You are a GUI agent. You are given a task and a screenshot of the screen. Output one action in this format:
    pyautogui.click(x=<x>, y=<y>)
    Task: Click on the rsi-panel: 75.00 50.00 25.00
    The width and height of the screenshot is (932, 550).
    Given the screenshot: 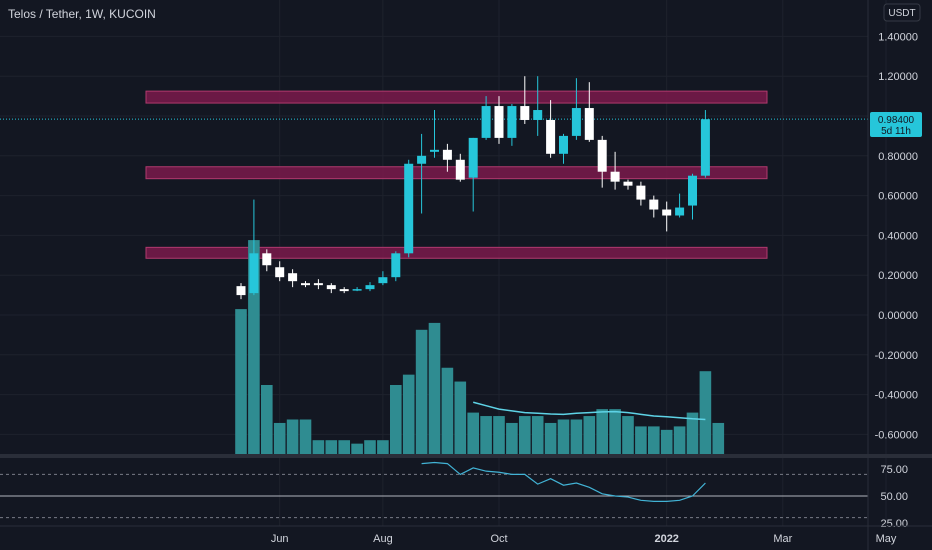 What is the action you would take?
    pyautogui.click(x=454, y=495)
    